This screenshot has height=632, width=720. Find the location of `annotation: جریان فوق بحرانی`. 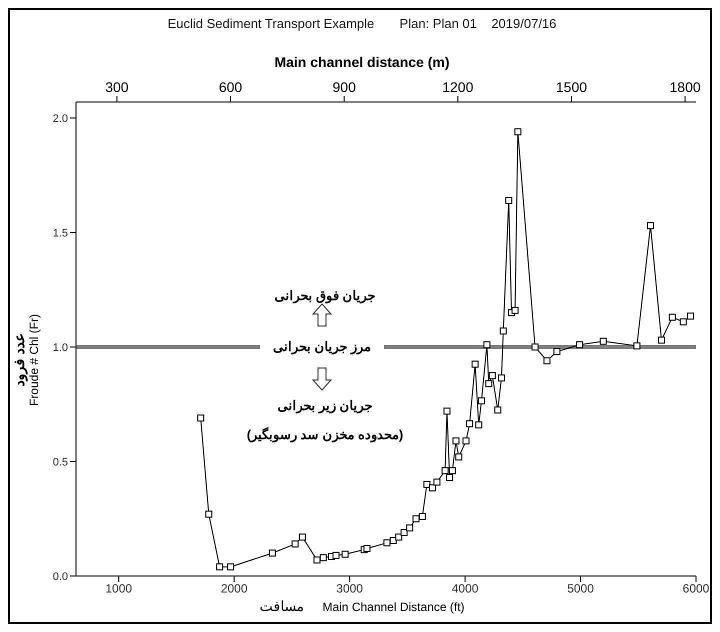

annotation: جریان فوق بحرانی is located at coordinates (325, 295).